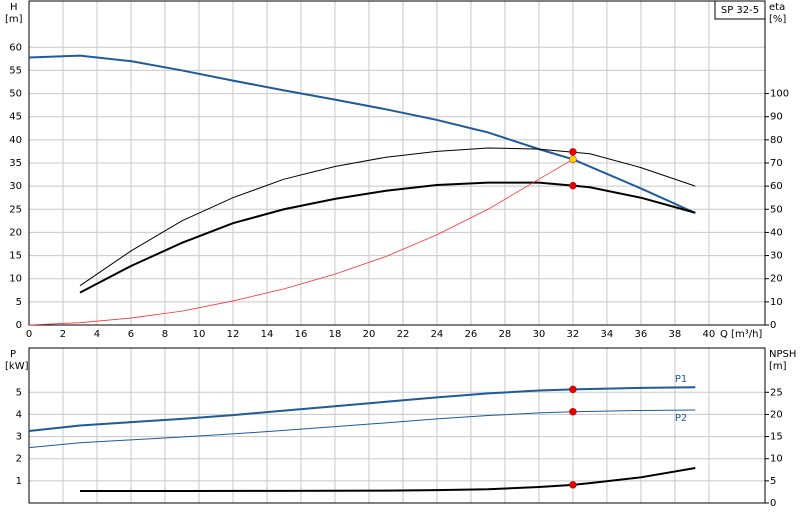  I want to click on series-label: P1, so click(681, 379).